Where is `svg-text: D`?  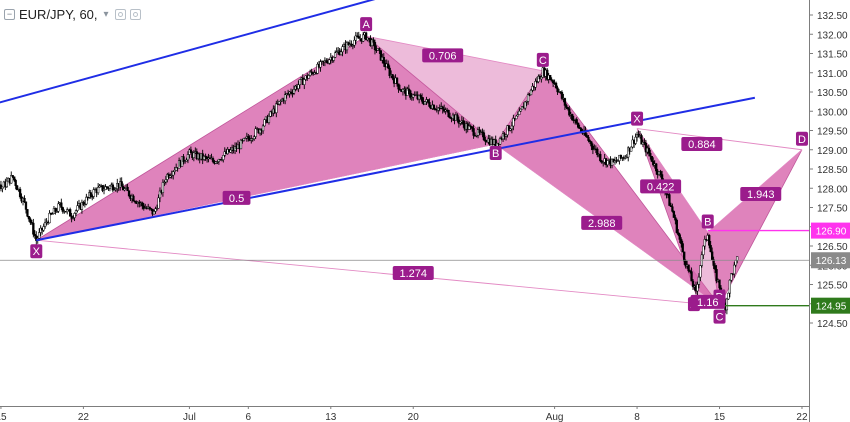
svg-text: D is located at coordinates (802, 140).